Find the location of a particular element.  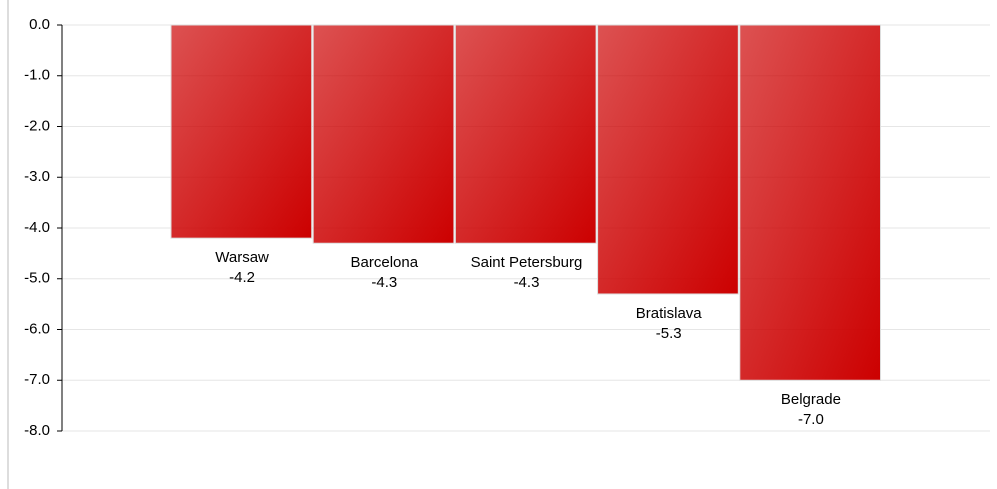

y-tick-label: -8.0 is located at coordinates (37, 430).